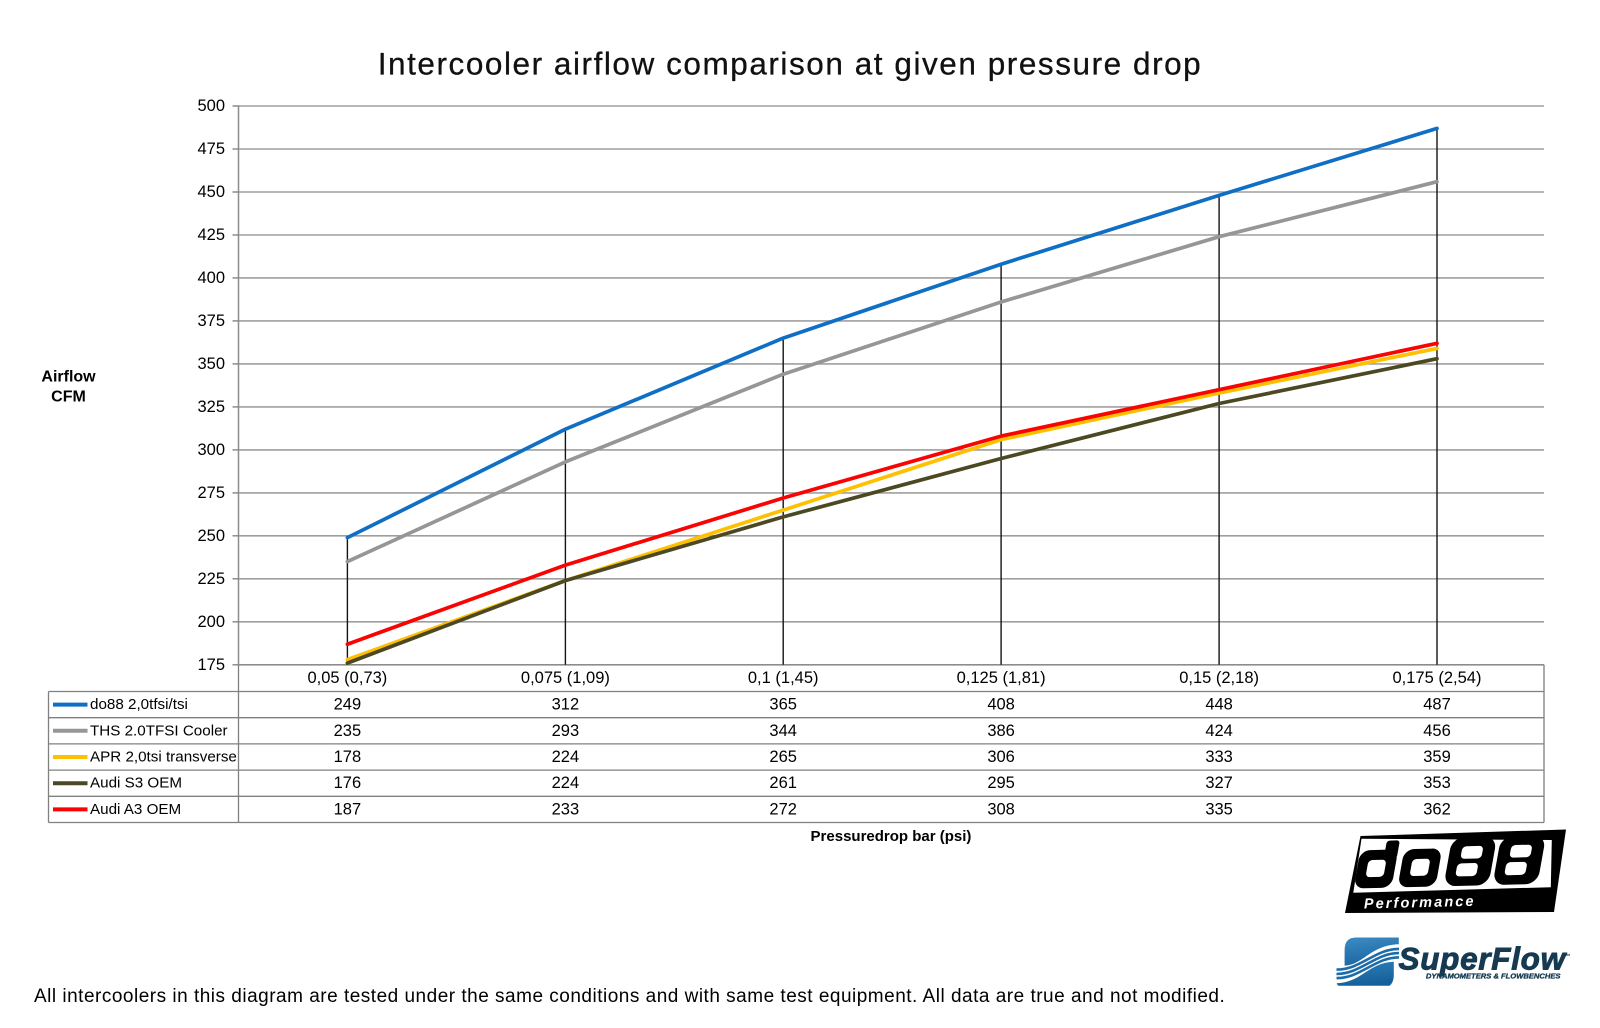 The image size is (1600, 1028). I want to click on svg-text: 353, so click(1437, 783).